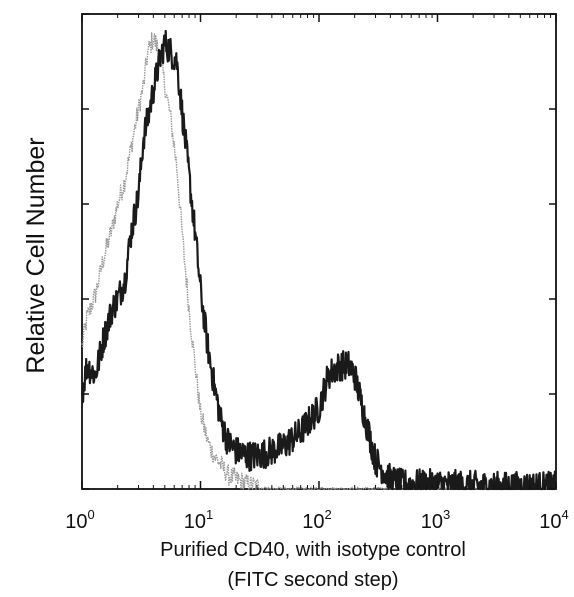  What do you see at coordinates (435, 520) in the screenshot?
I see `x-tick-label: 10³` at bounding box center [435, 520].